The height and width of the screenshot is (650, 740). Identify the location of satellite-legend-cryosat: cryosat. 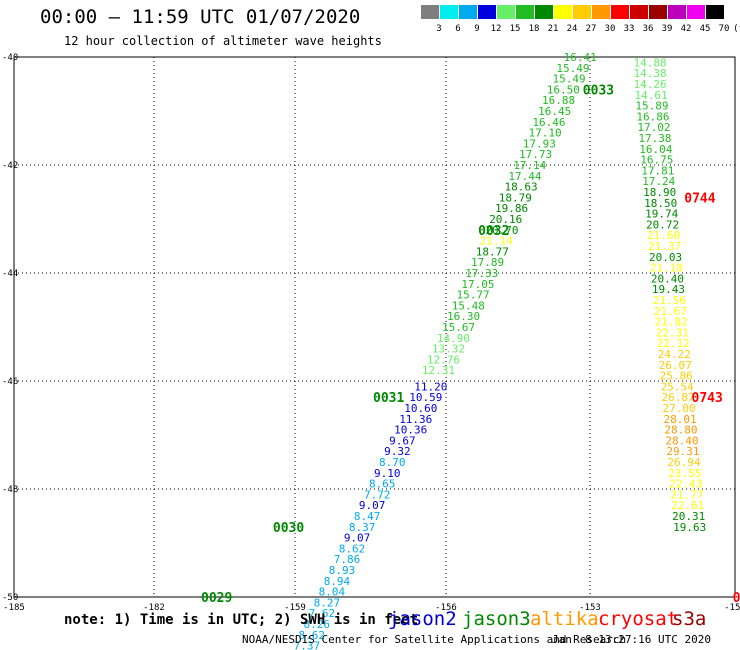
(638, 619).